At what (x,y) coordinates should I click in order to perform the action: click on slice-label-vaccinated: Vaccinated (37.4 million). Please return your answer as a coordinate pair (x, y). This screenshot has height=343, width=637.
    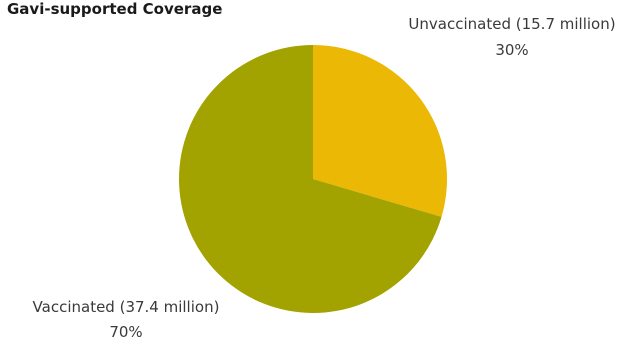
    Looking at the image, I should click on (126, 307).